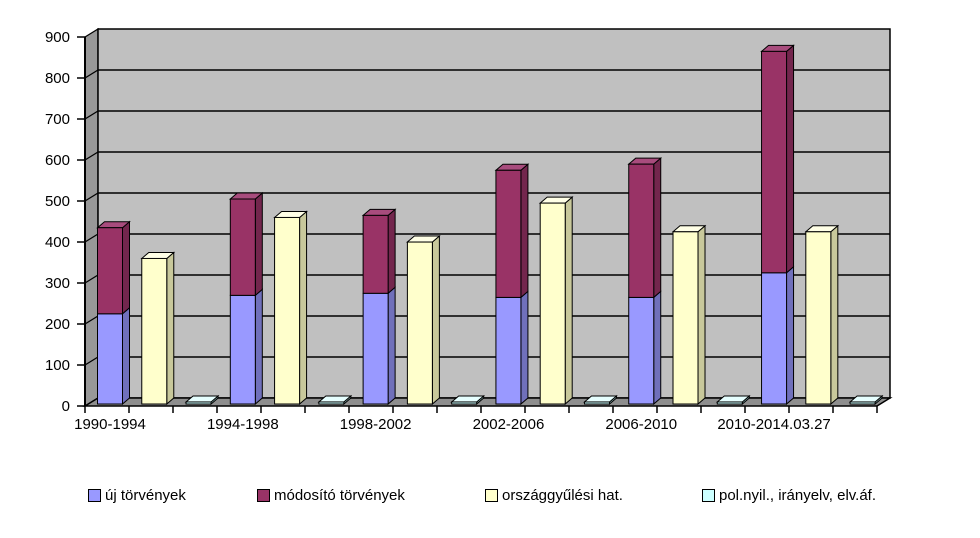 This screenshot has width=980, height=538. What do you see at coordinates (57, 283) in the screenshot?
I see `y-axis-label: 300` at bounding box center [57, 283].